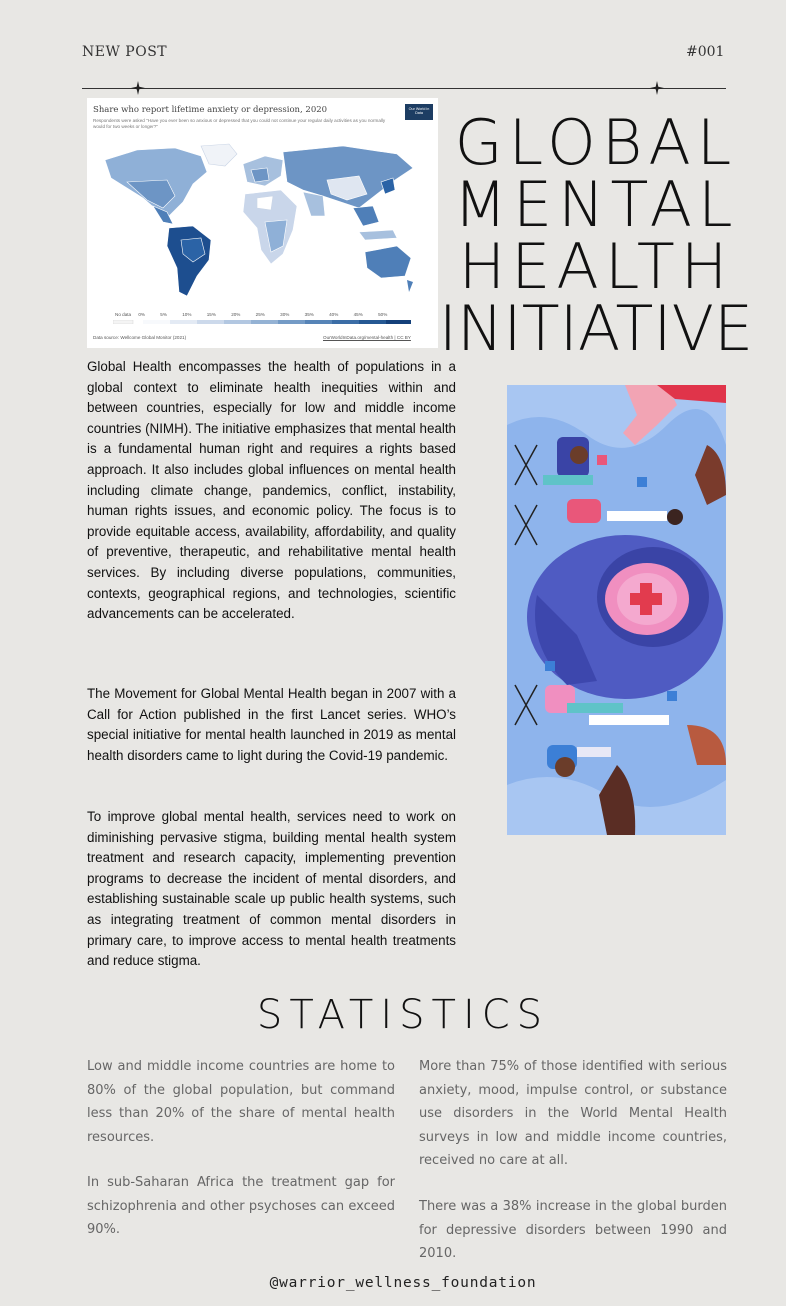 Image resolution: width=786 pixels, height=1306 pixels. What do you see at coordinates (309, 314) in the screenshot?
I see `legend-tick: 35%` at bounding box center [309, 314].